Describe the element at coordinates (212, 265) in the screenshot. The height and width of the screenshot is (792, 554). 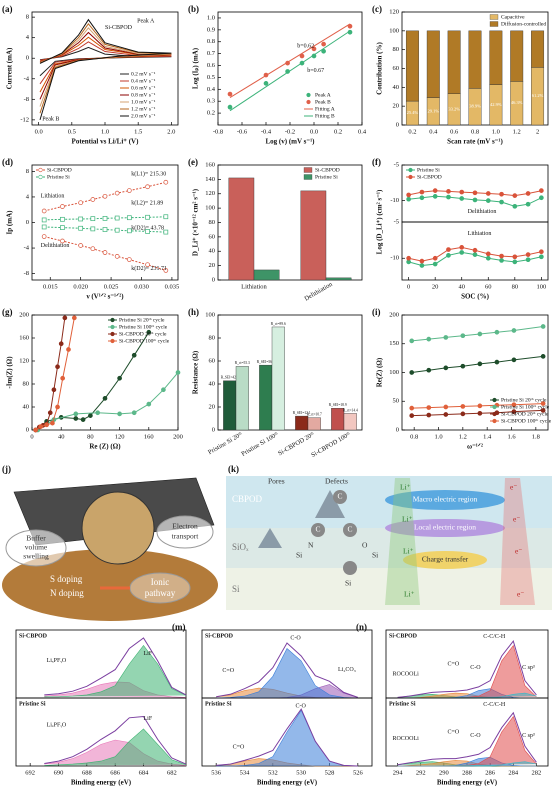
I see `y-tick-label: 20` at that location.